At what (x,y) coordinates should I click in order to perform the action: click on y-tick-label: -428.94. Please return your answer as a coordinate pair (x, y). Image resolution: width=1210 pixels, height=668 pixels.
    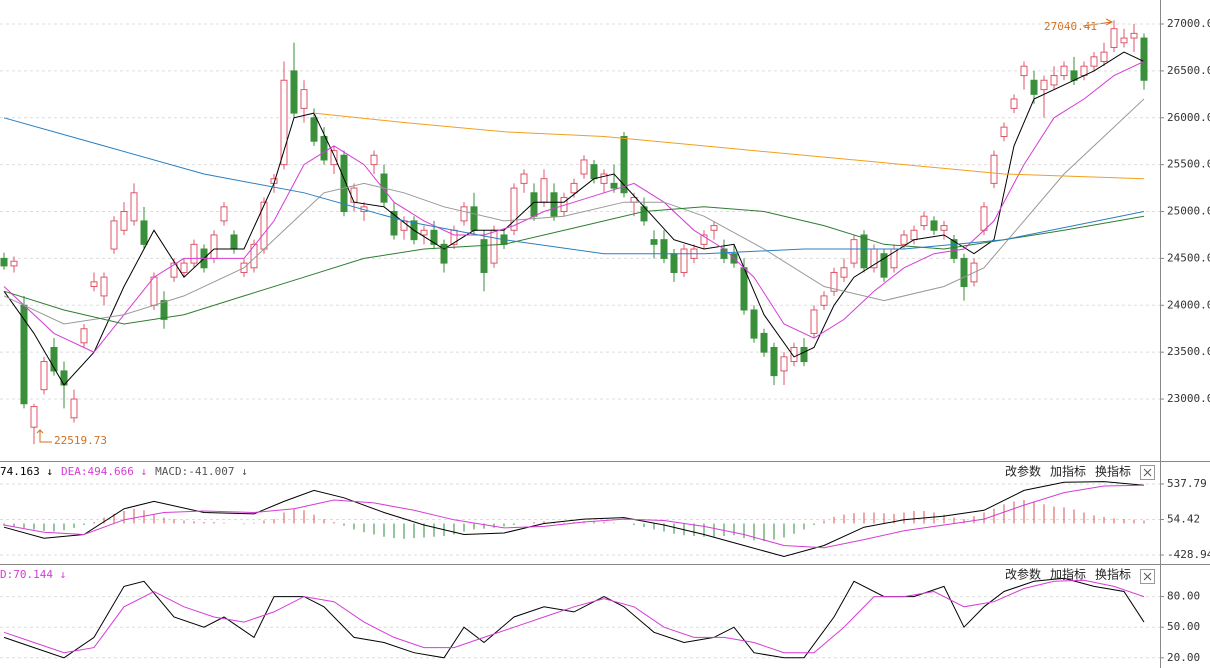
    Looking at the image, I should click on (1188, 554).